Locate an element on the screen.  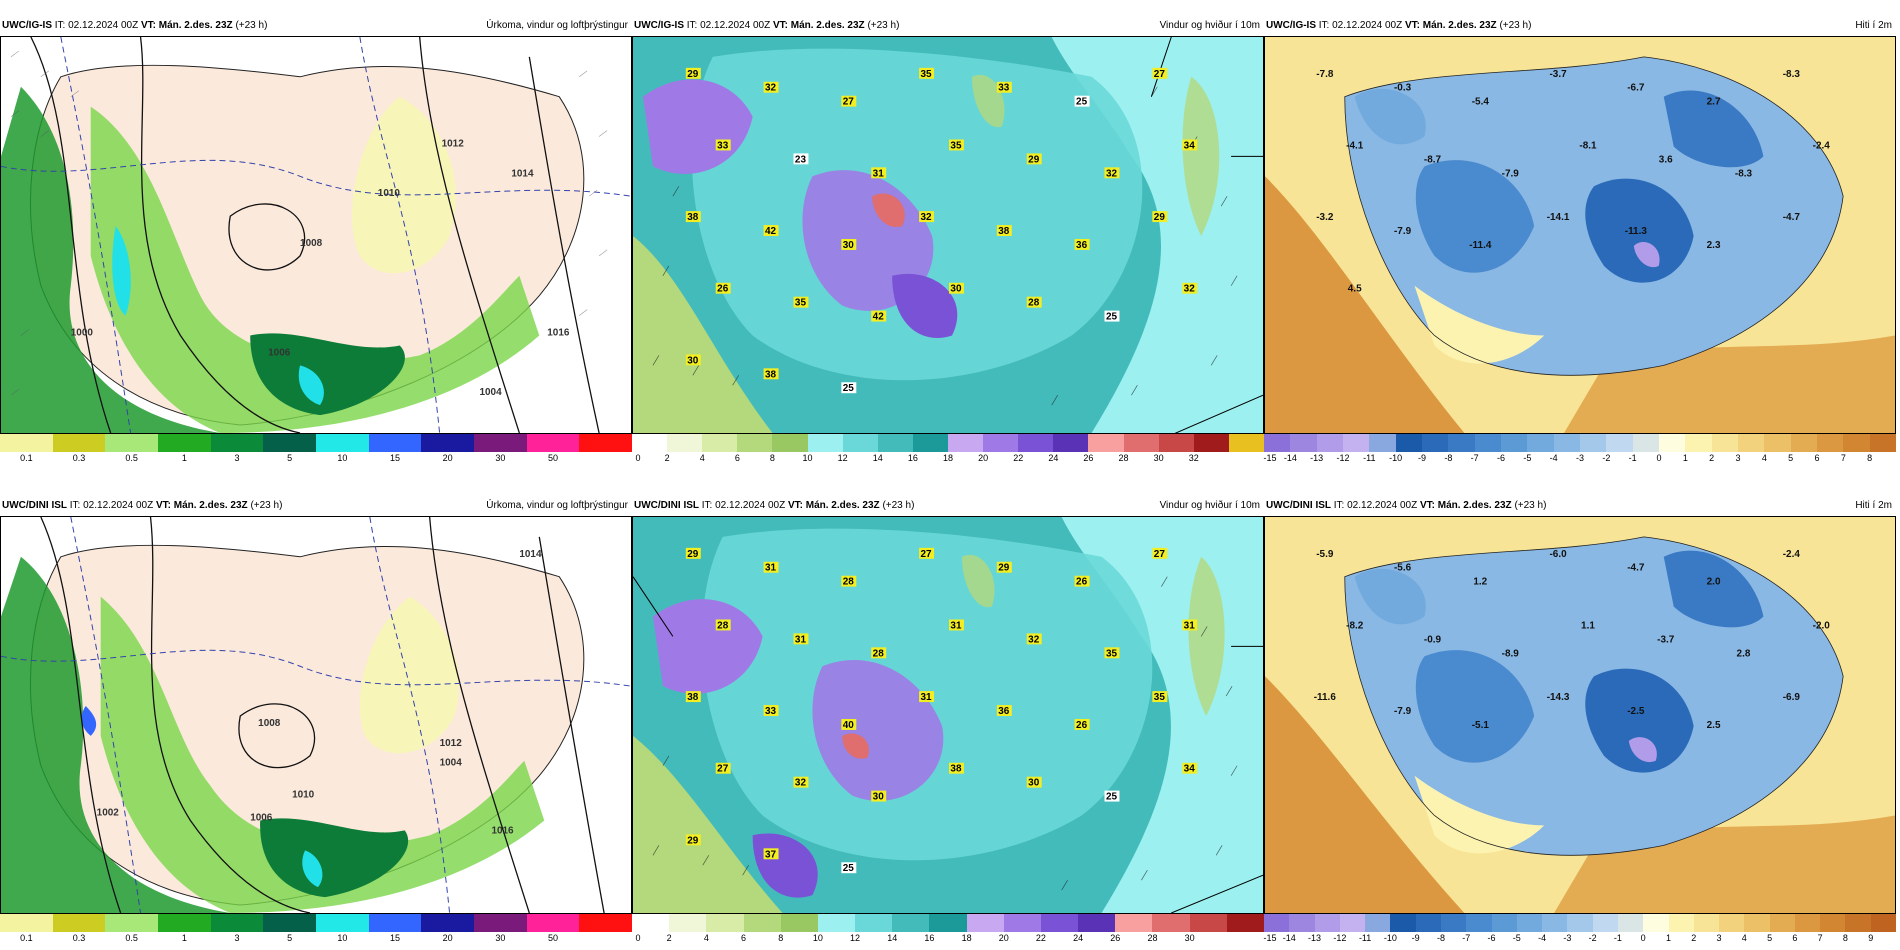
gust-label: 33 is located at coordinates (771, 711).